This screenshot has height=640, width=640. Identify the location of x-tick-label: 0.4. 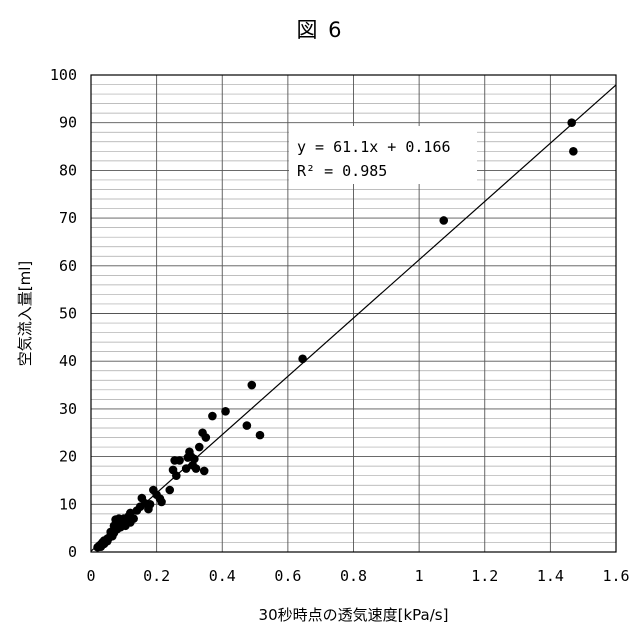
(222, 576).